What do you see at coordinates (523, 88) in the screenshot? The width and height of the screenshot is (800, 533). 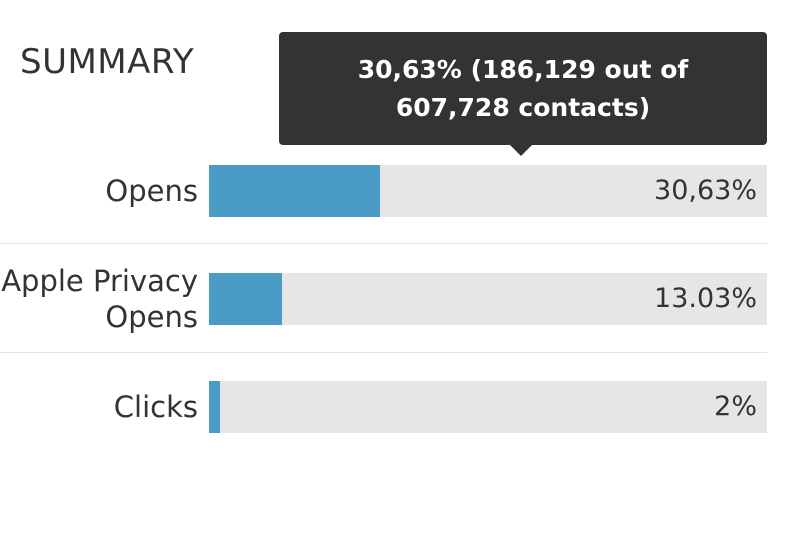 I see `tooltip: 30,63% (186,129 out of 607,728 contacts)` at bounding box center [523, 88].